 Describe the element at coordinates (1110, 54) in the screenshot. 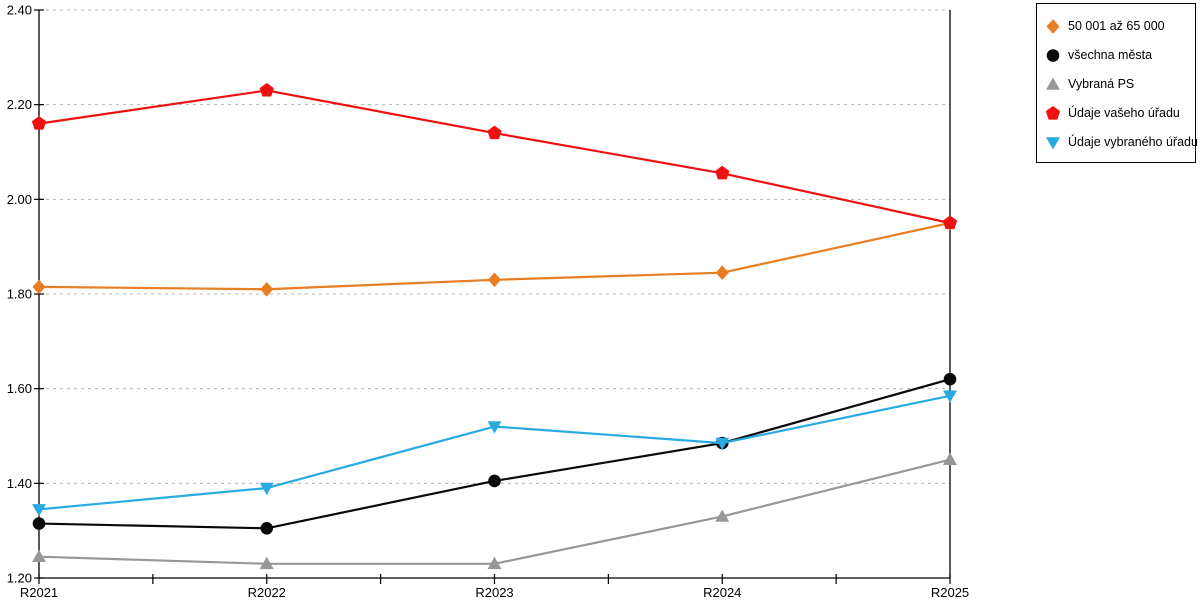

I see `legend-label: všechna města` at that location.